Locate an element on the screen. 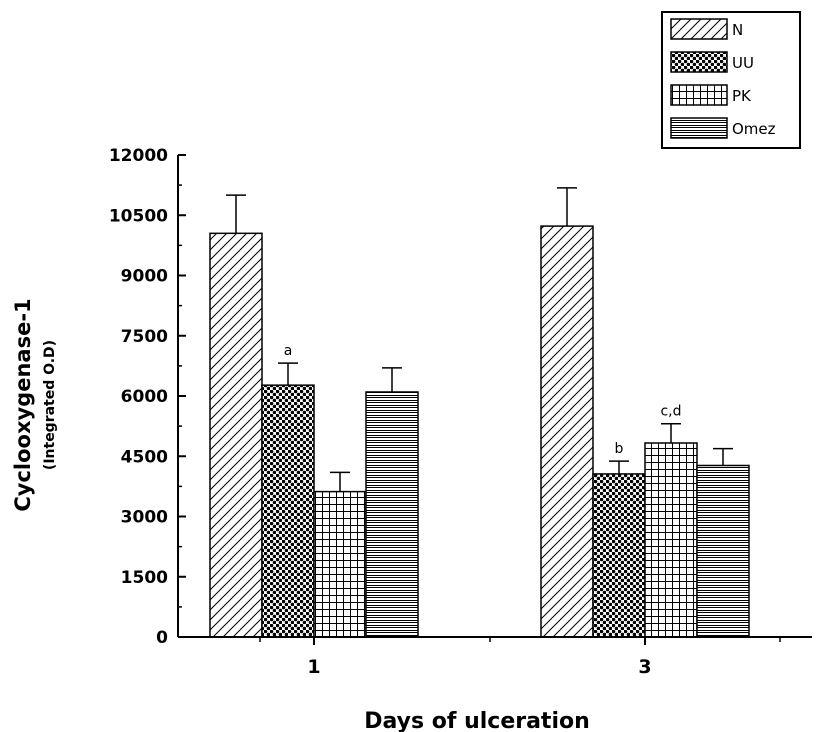  y-axis-subtitle: (Integrated O.D) is located at coordinates (50, 405).